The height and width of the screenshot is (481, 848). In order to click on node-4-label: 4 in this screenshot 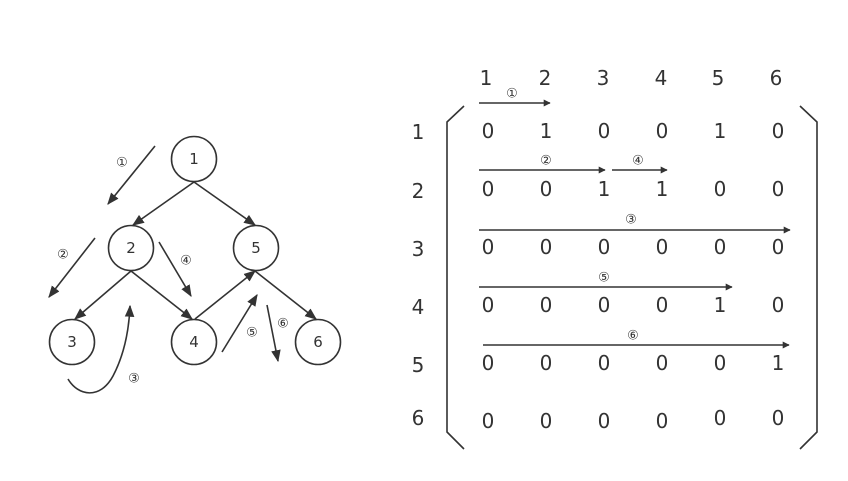, I will do `click(194, 342)`.